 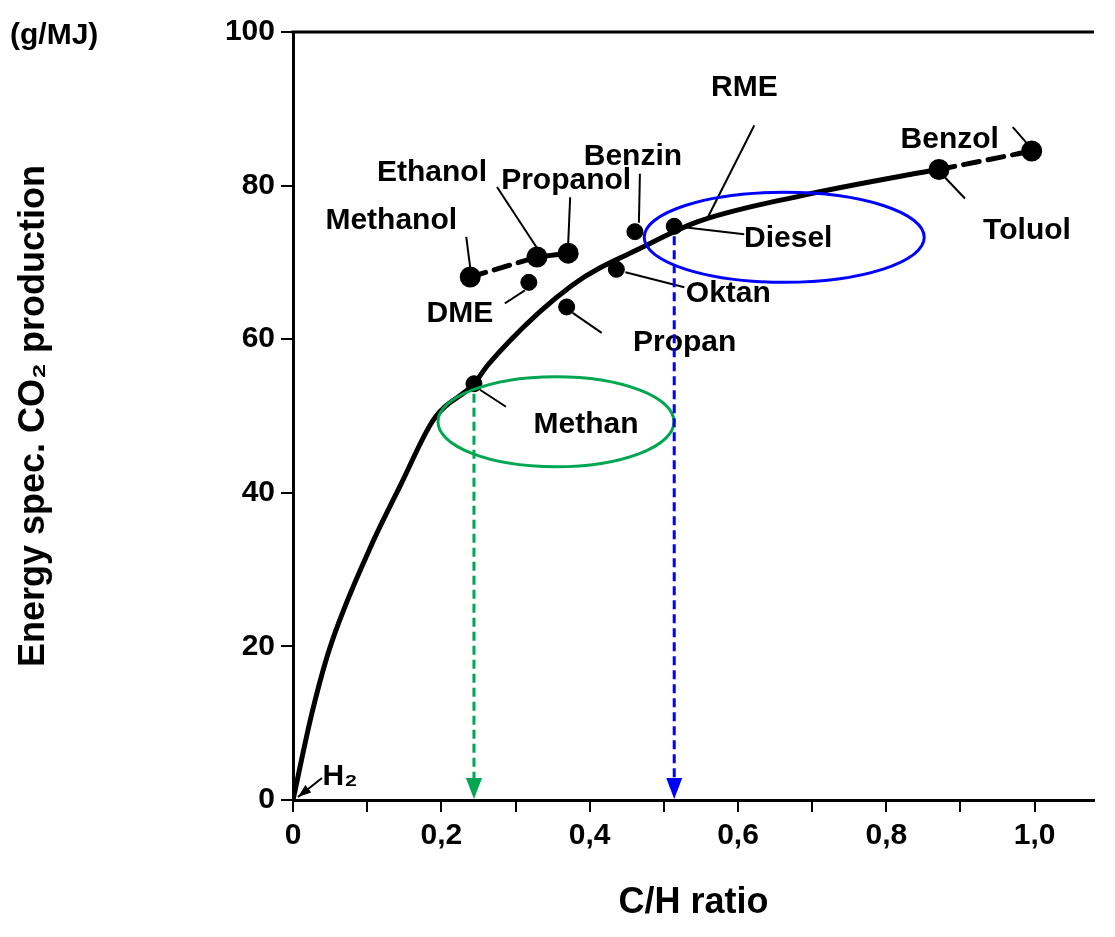 What do you see at coordinates (589, 834) in the screenshot?
I see `x-tick-label: 0,4` at bounding box center [589, 834].